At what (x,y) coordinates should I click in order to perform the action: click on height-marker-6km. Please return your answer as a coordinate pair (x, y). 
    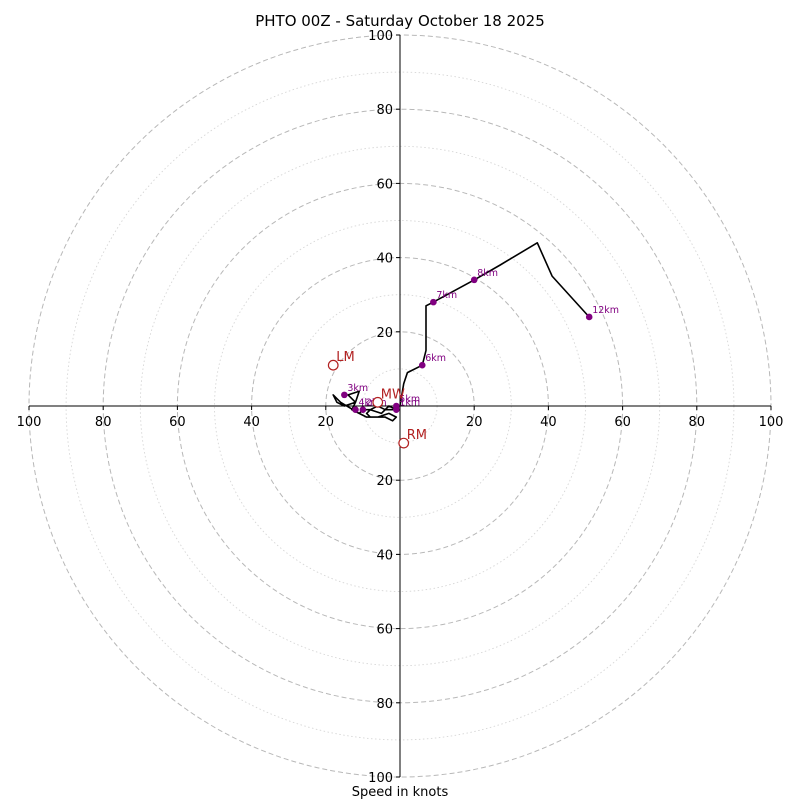
    Looking at the image, I should click on (422, 365).